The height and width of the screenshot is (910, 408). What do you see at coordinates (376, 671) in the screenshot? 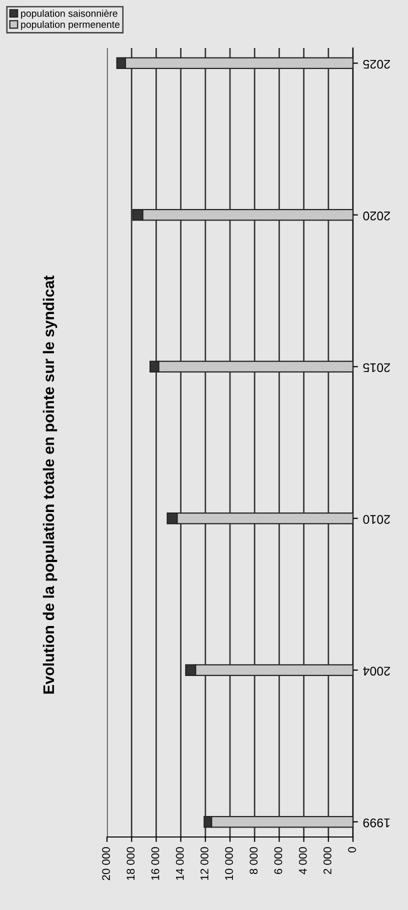
I see `y-tick-label: 2004` at bounding box center [376, 671].